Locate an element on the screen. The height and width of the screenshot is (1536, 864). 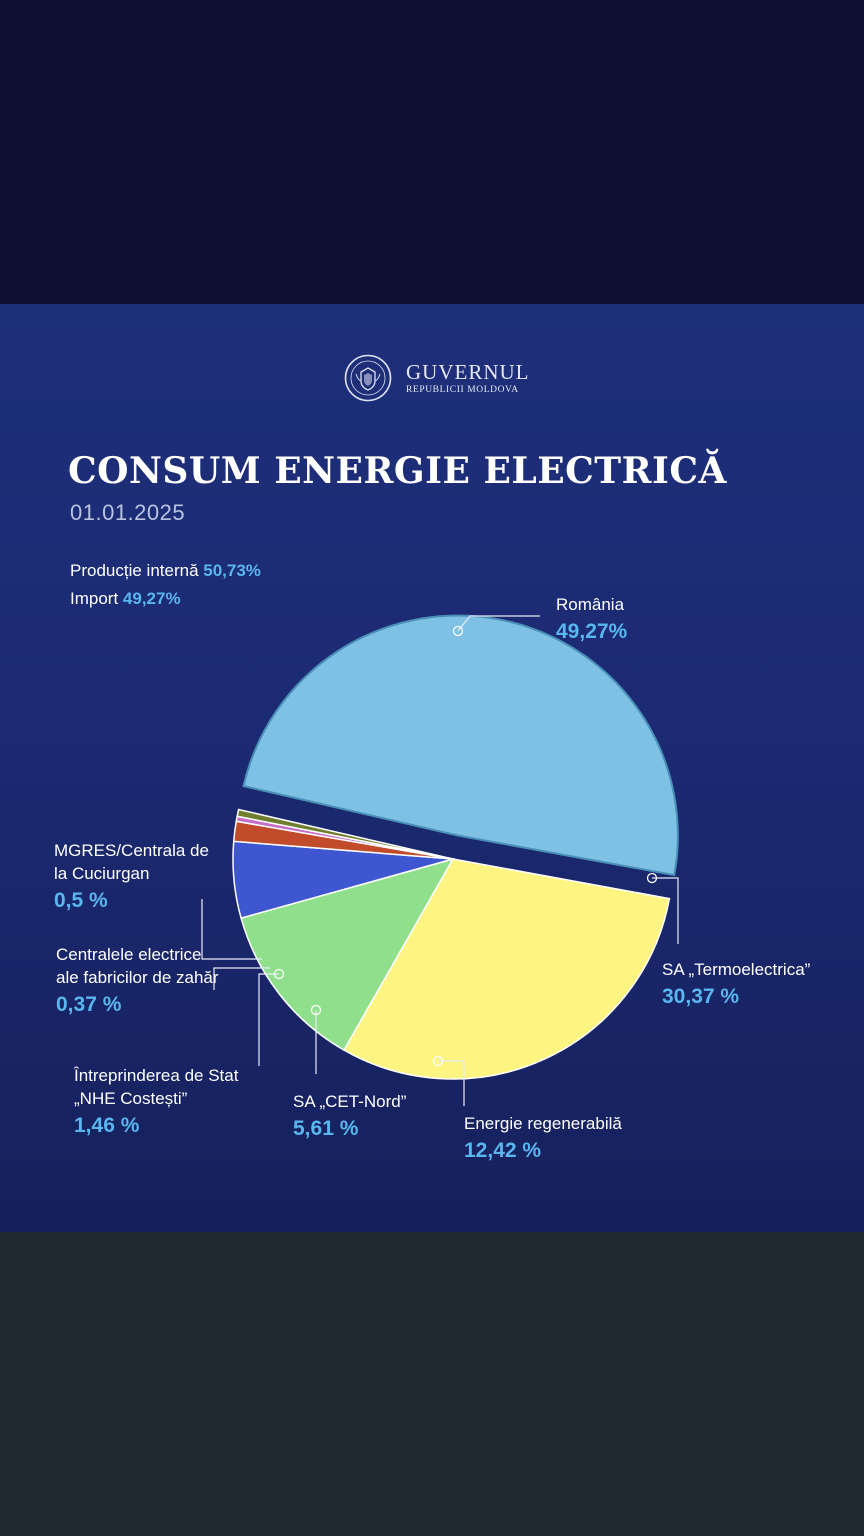
chart-date: 01.01.2025 is located at coordinates (128, 512).